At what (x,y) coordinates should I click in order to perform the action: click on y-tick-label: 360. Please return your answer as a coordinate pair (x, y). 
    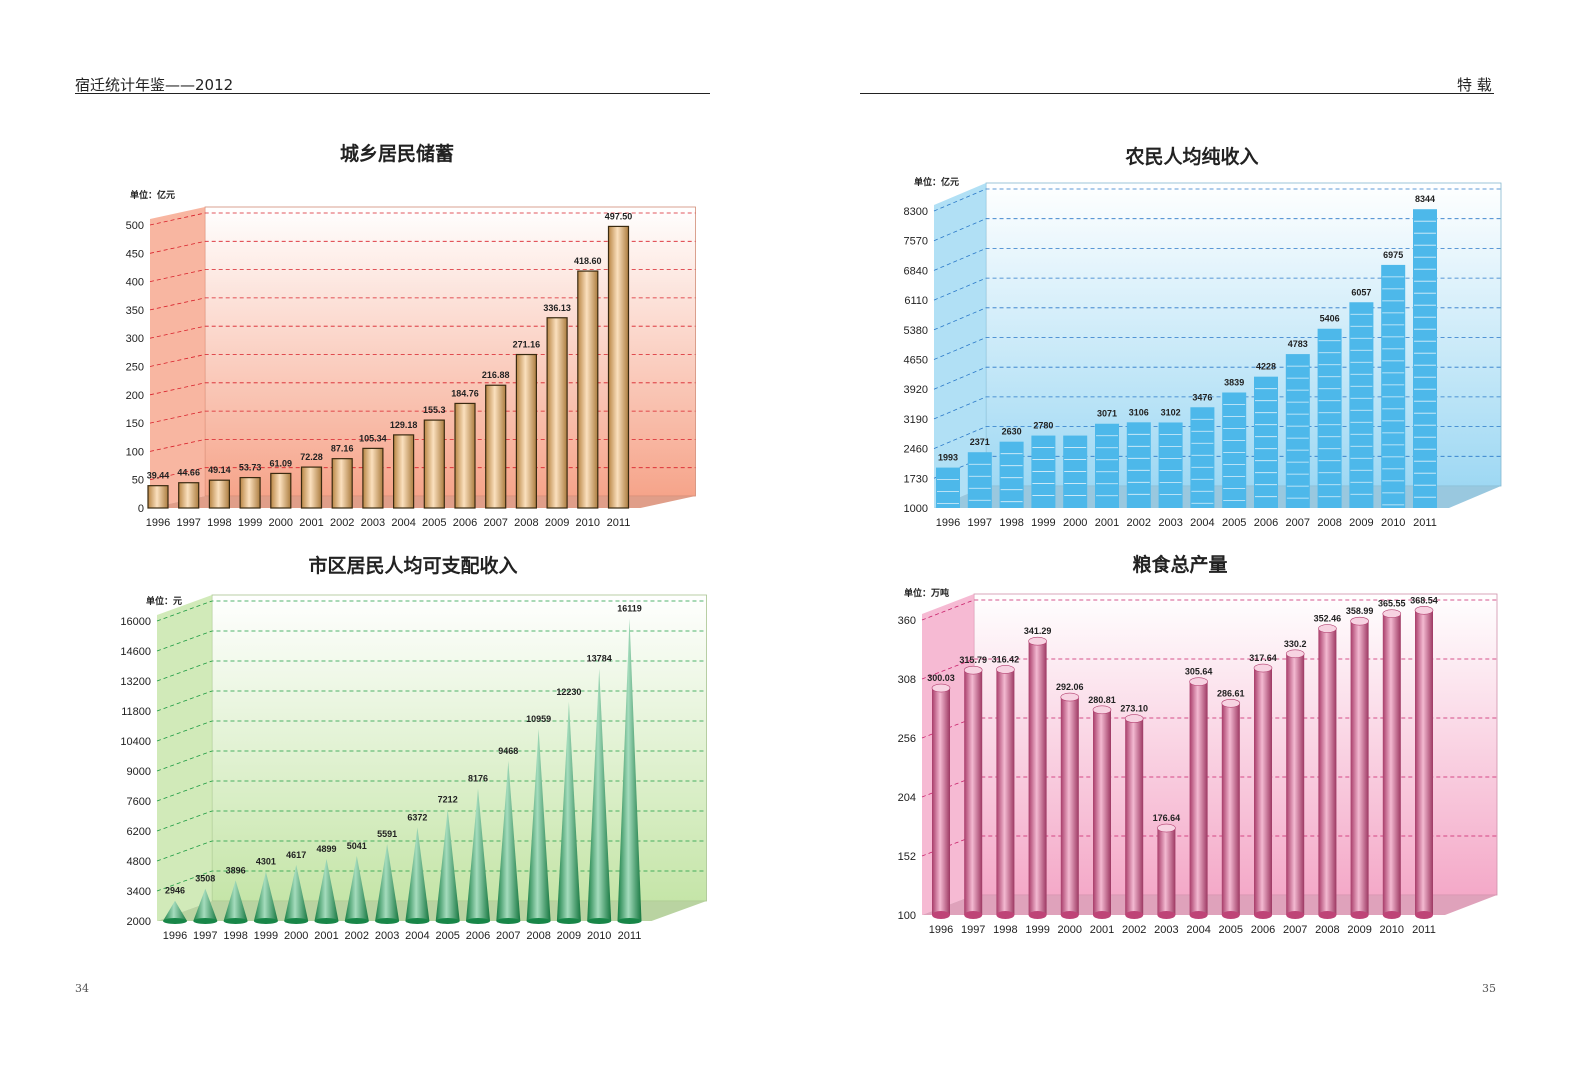
    Looking at the image, I should click on (907, 621).